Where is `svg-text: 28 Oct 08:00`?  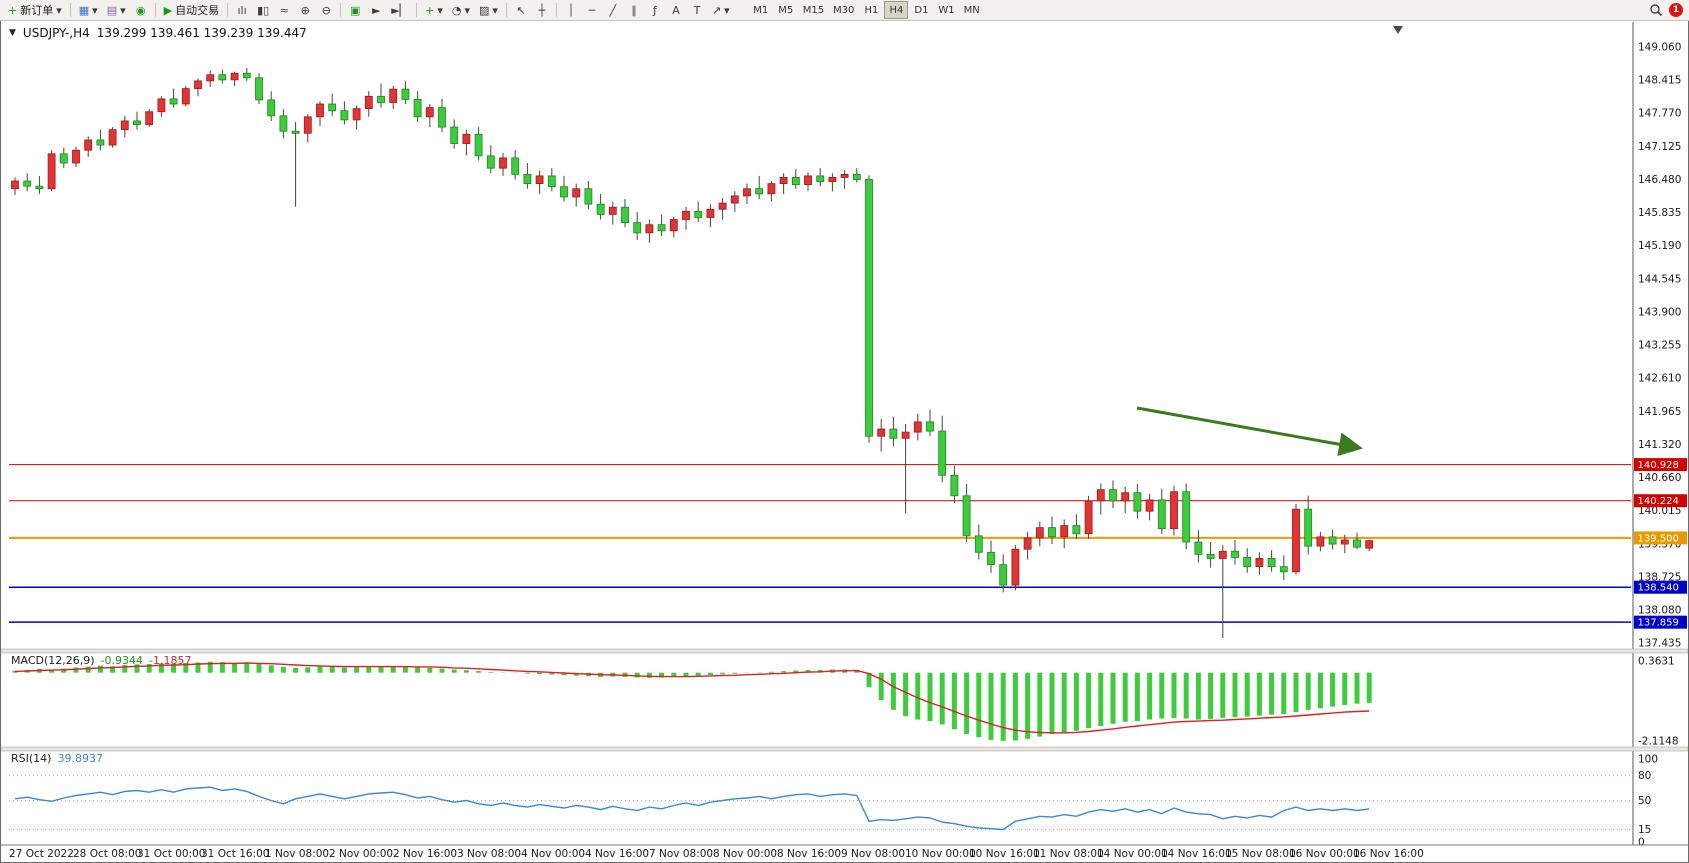
svg-text: 28 Oct 08:00 is located at coordinates (107, 854).